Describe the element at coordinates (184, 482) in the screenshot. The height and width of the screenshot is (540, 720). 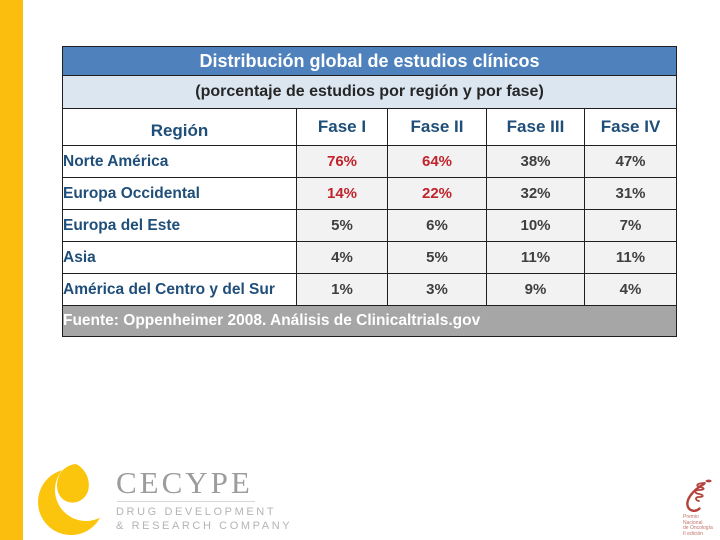
I see `cecype-name: CECYPE` at that location.